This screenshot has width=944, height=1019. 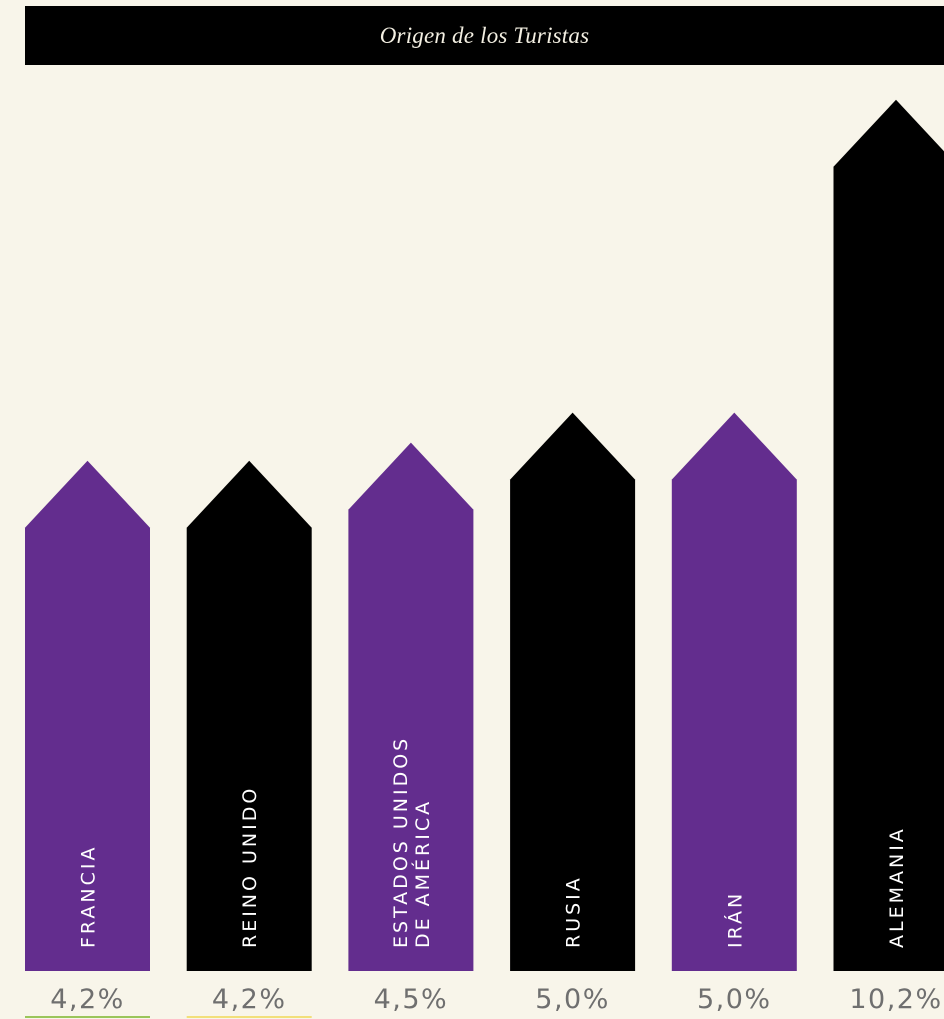 I want to click on bar-reino-unido, so click(x=249, y=715).